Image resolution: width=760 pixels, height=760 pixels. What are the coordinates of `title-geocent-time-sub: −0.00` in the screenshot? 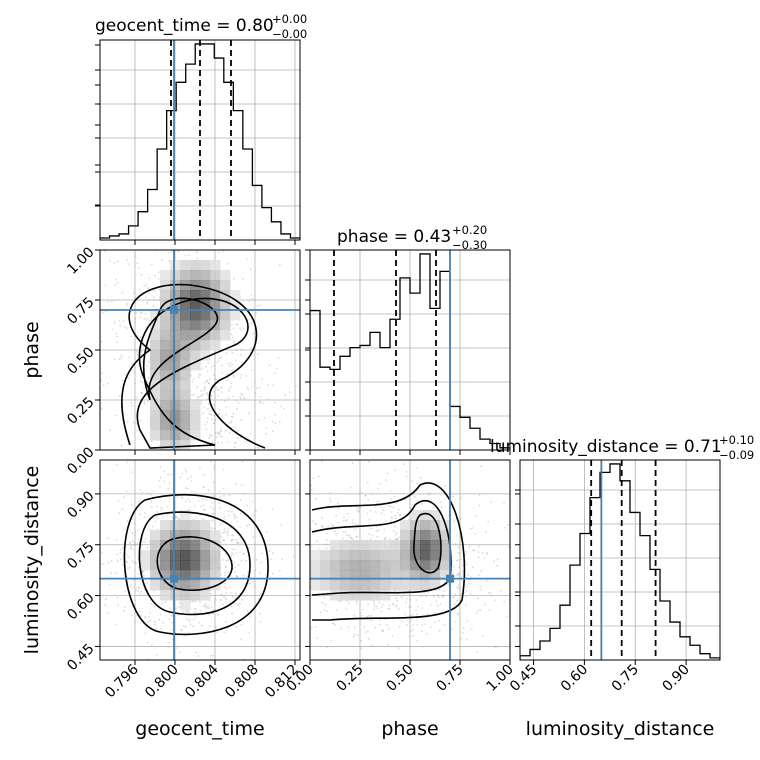 It's located at (289, 34).